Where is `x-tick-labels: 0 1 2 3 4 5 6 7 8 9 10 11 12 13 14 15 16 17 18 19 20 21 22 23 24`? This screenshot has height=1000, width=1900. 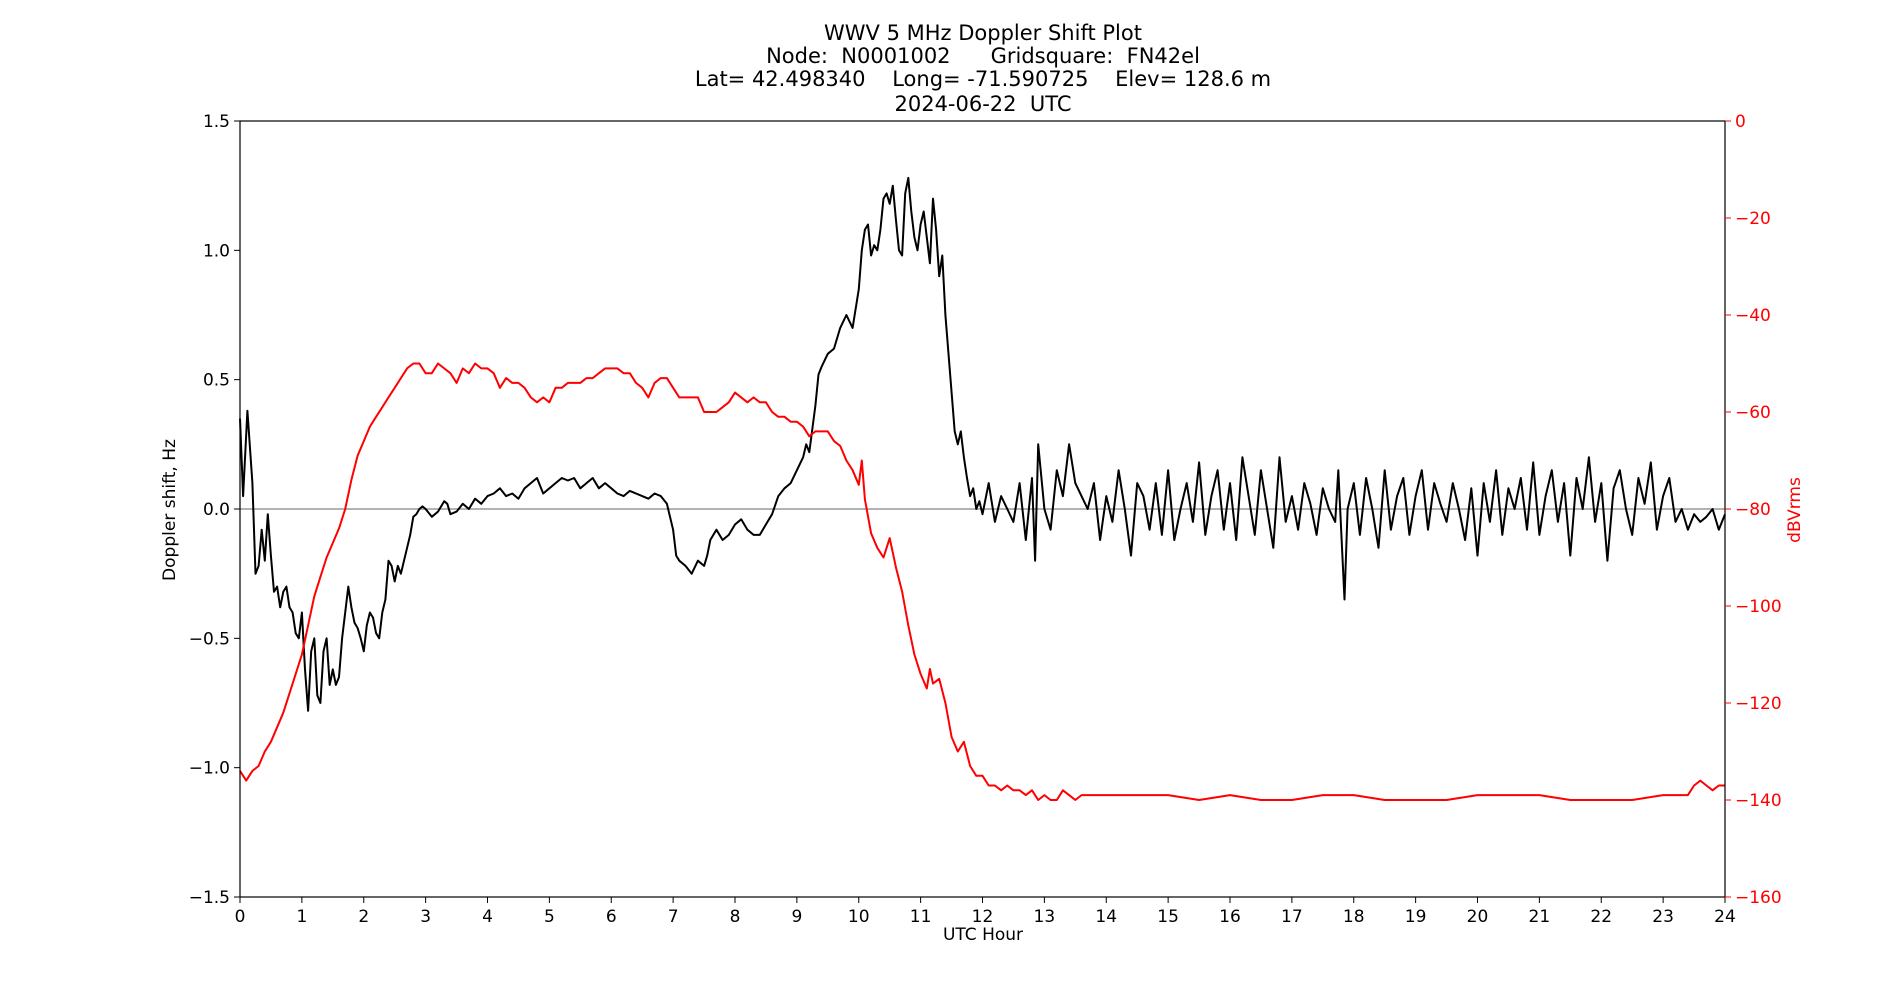
x-tick-labels: 0 1 2 3 4 5 6 7 8 9 10 11 12 13 14 15 16 17 18 19 20 21 22 23 24 is located at coordinates (985, 912).